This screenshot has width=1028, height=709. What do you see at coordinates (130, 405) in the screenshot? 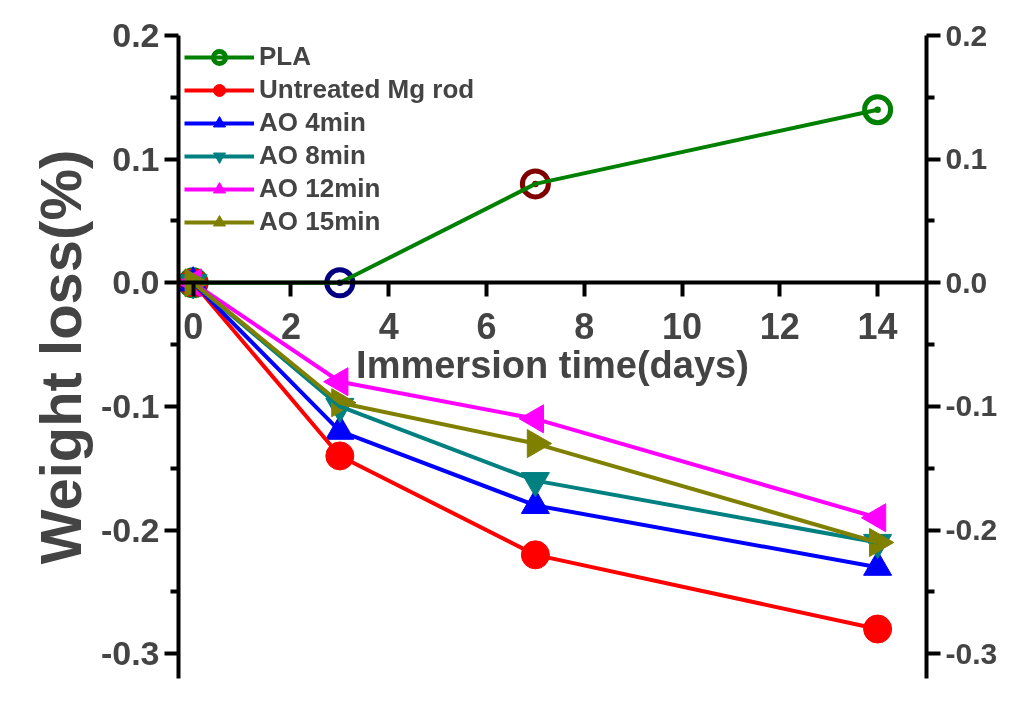
I see `y-tick-label: -0.1` at bounding box center [130, 405].